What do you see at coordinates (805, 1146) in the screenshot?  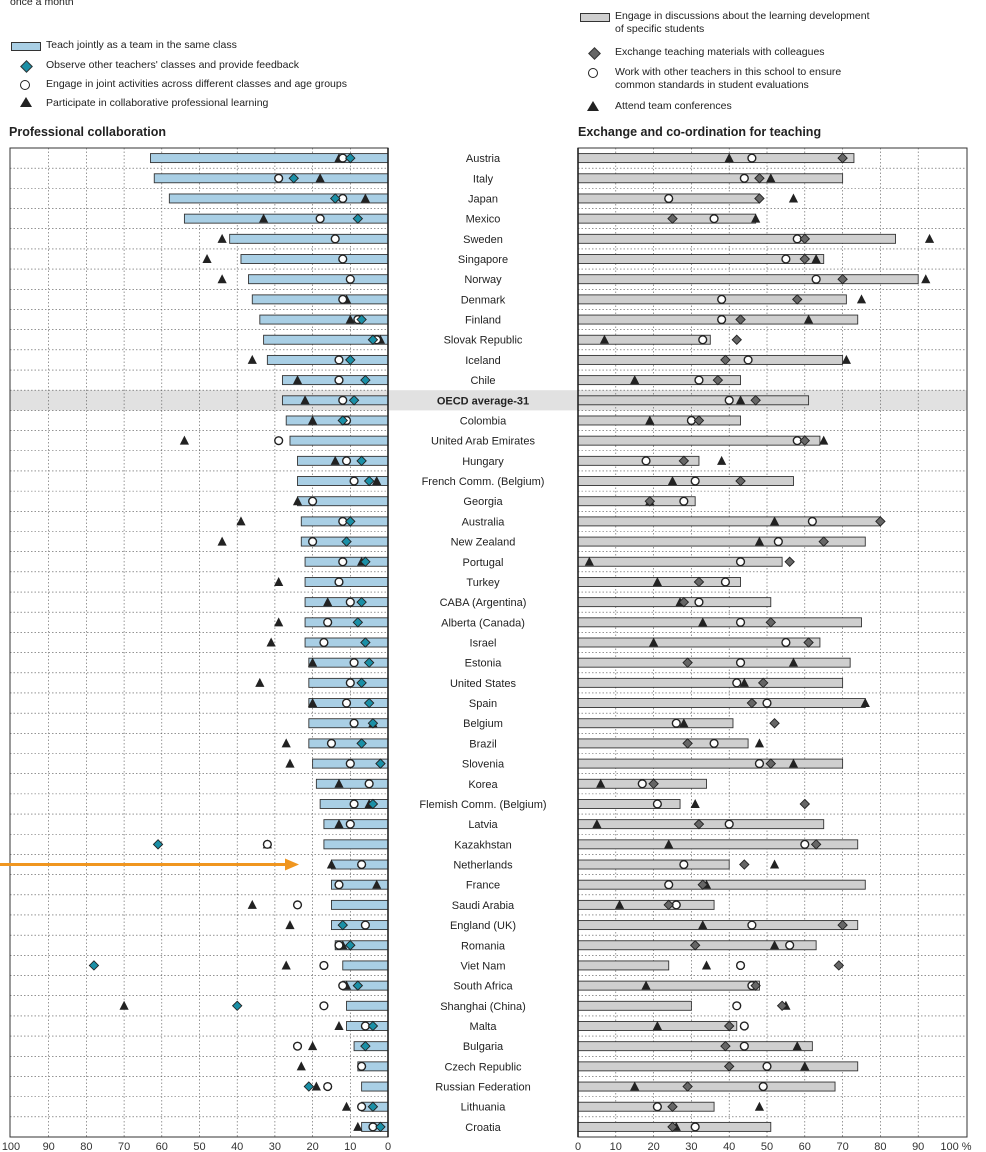 I see `right-axis-tick-label: 60` at bounding box center [805, 1146].